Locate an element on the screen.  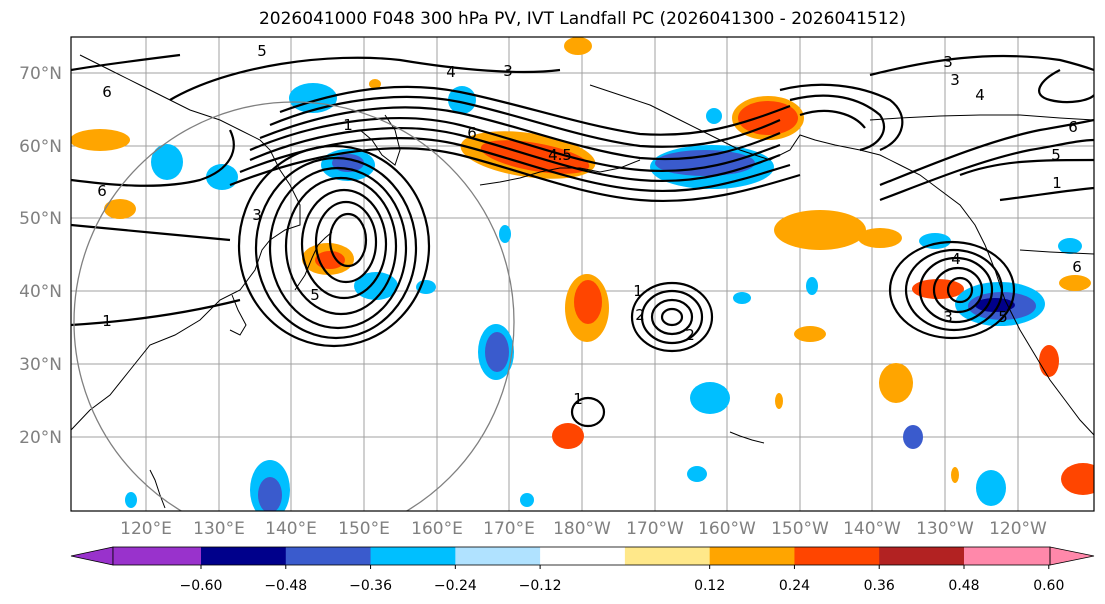
coast-hawaii is located at coordinates (747, 437).